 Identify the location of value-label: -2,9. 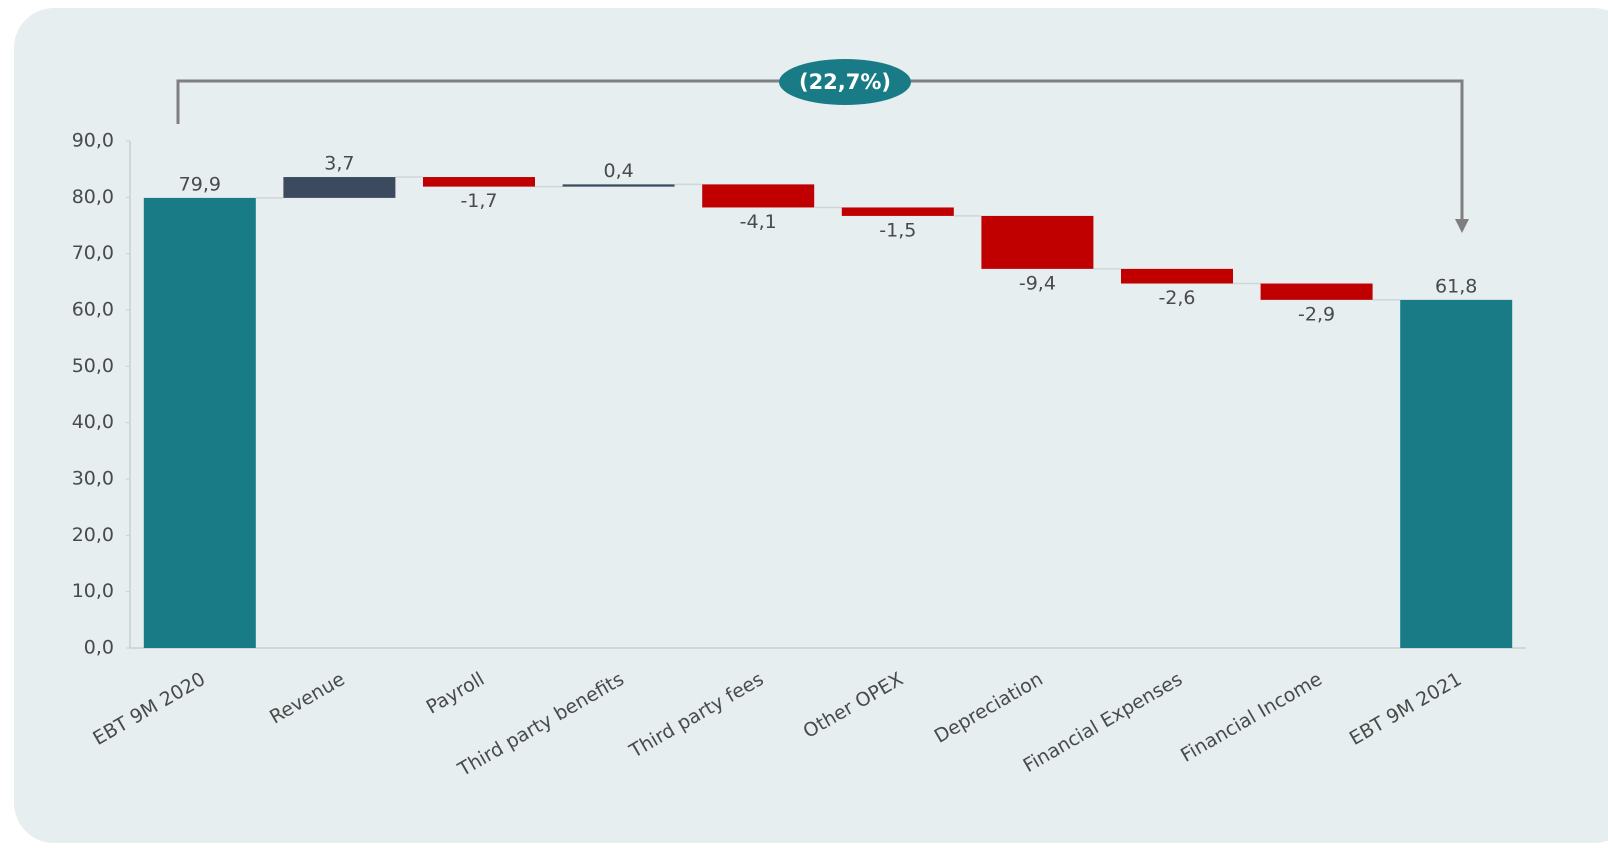
(1316, 314).